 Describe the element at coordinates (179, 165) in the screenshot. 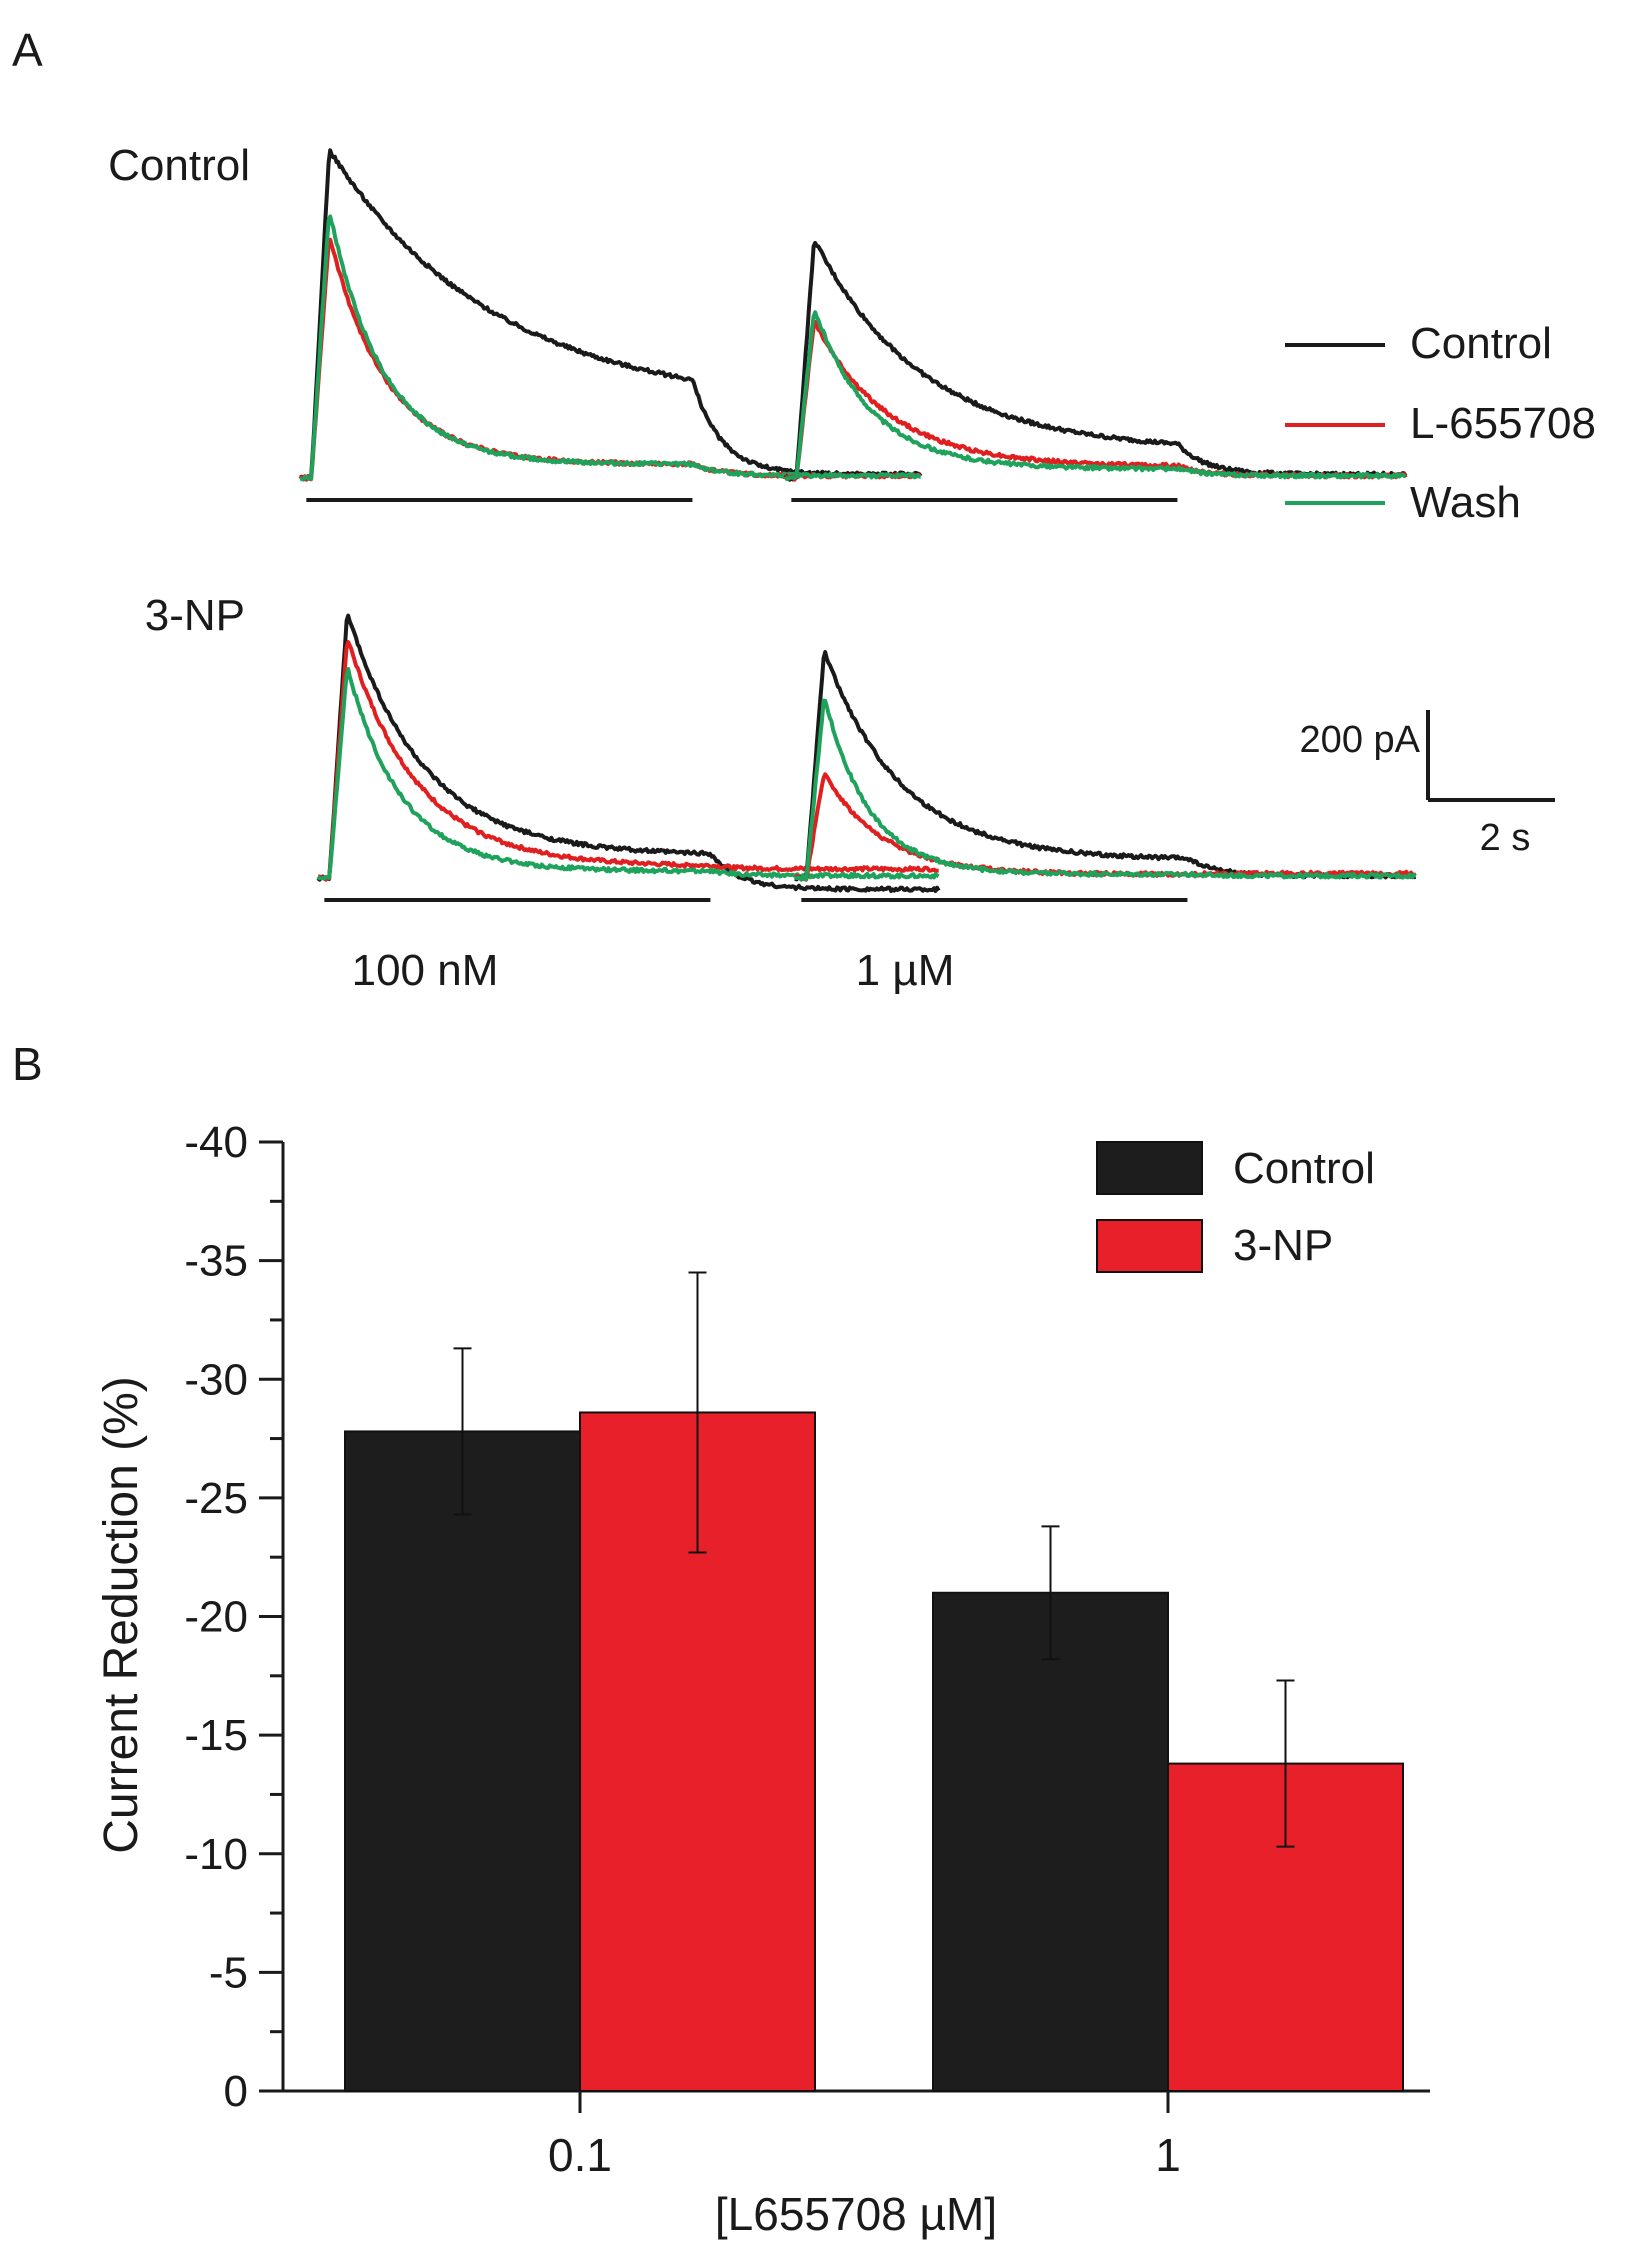

I see `row-label-control: Control` at that location.